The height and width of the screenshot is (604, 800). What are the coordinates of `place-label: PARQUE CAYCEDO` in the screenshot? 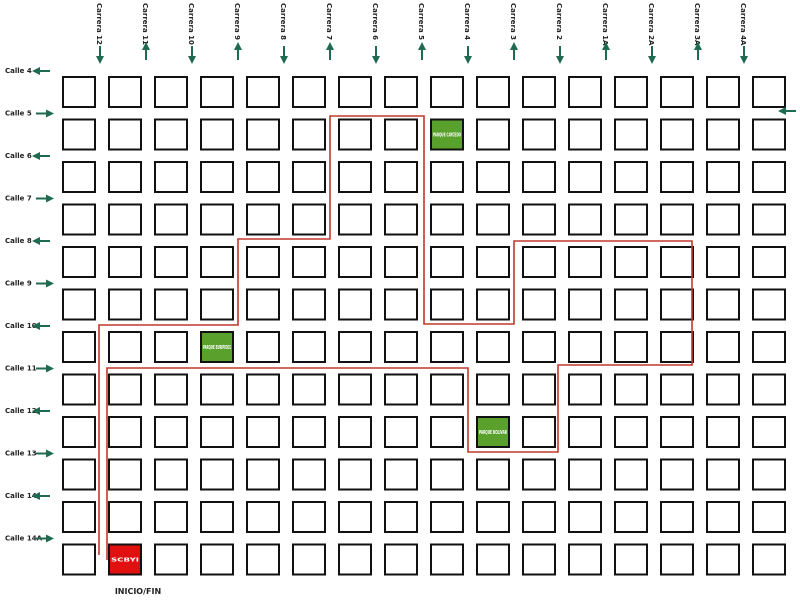 It's located at (447, 136).